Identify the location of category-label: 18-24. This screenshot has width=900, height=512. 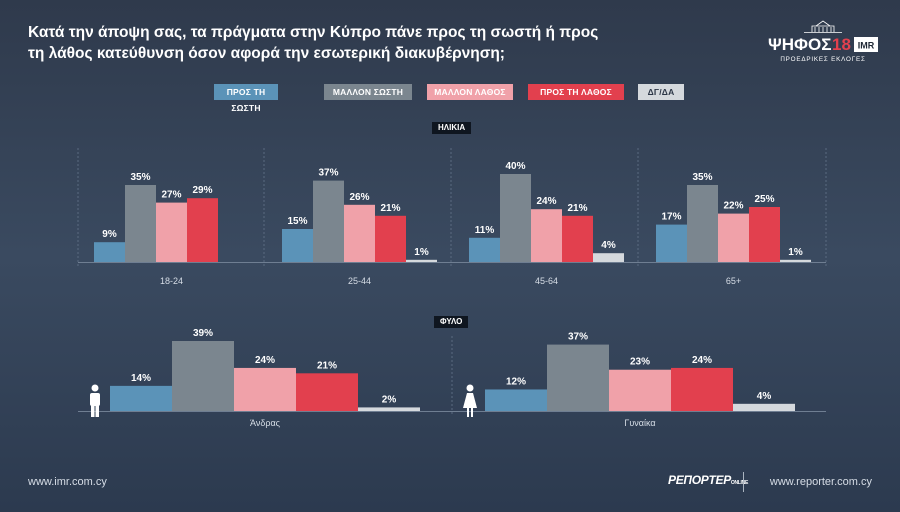
(171, 281).